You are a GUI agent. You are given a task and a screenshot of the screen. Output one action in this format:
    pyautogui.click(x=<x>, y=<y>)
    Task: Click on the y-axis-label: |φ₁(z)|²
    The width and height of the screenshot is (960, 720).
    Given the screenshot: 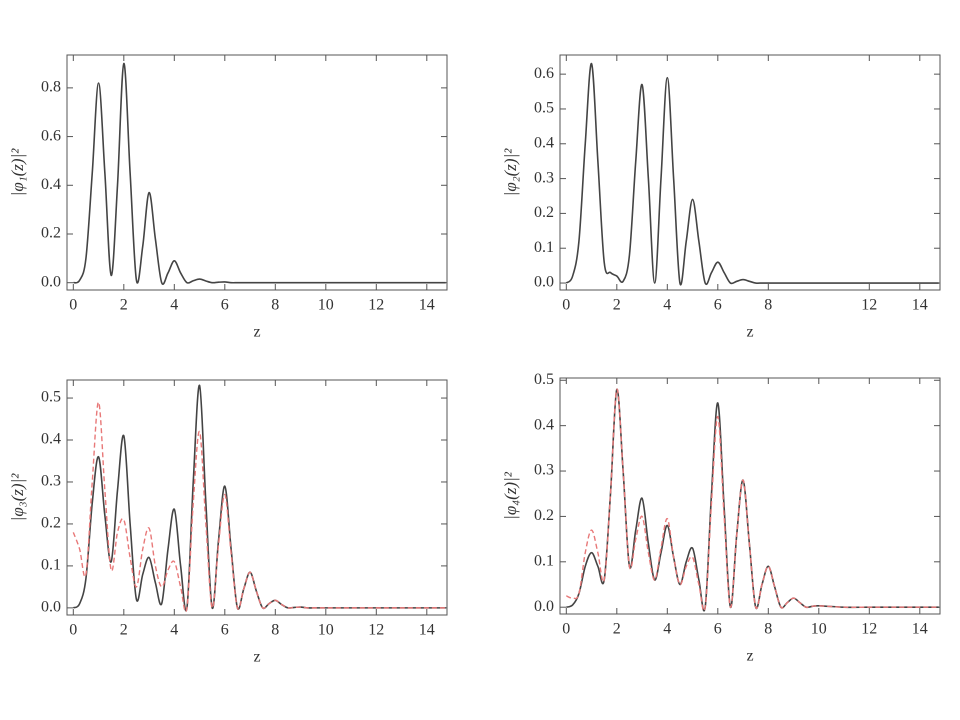 What is the action you would take?
    pyautogui.click(x=17, y=172)
    